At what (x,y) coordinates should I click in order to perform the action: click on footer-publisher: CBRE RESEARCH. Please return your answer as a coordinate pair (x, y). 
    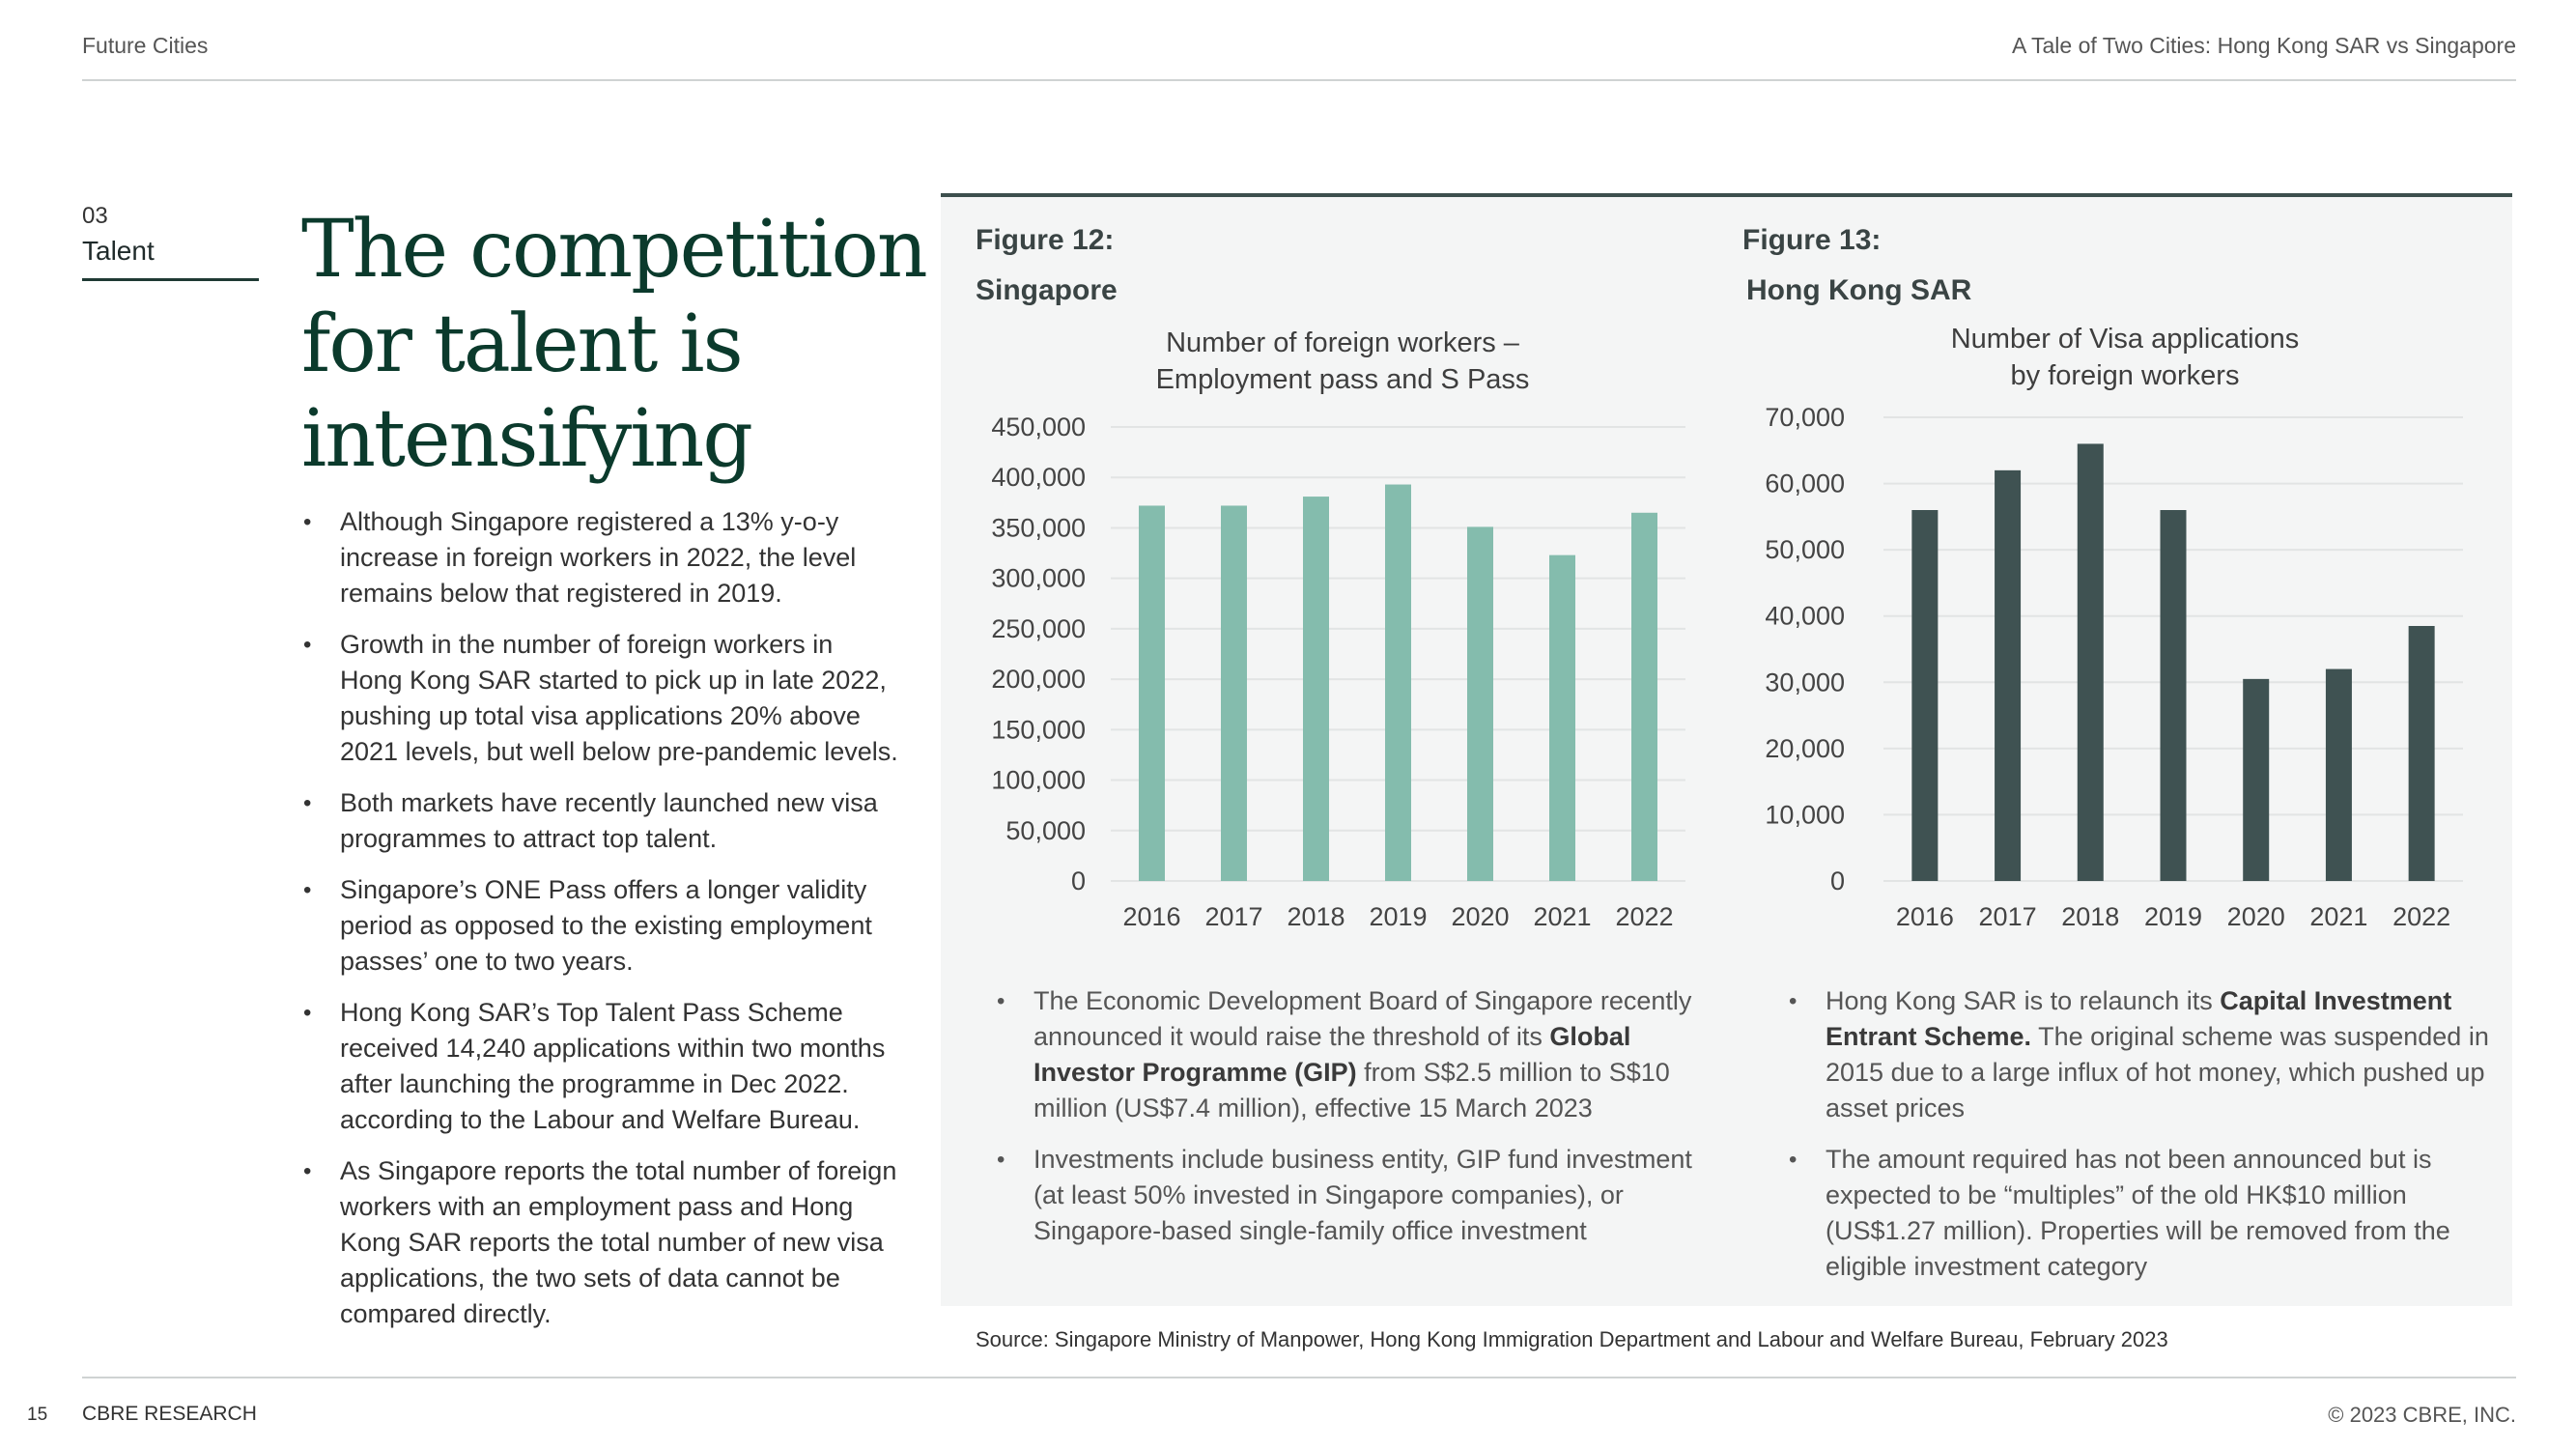
    Looking at the image, I should click on (169, 1414).